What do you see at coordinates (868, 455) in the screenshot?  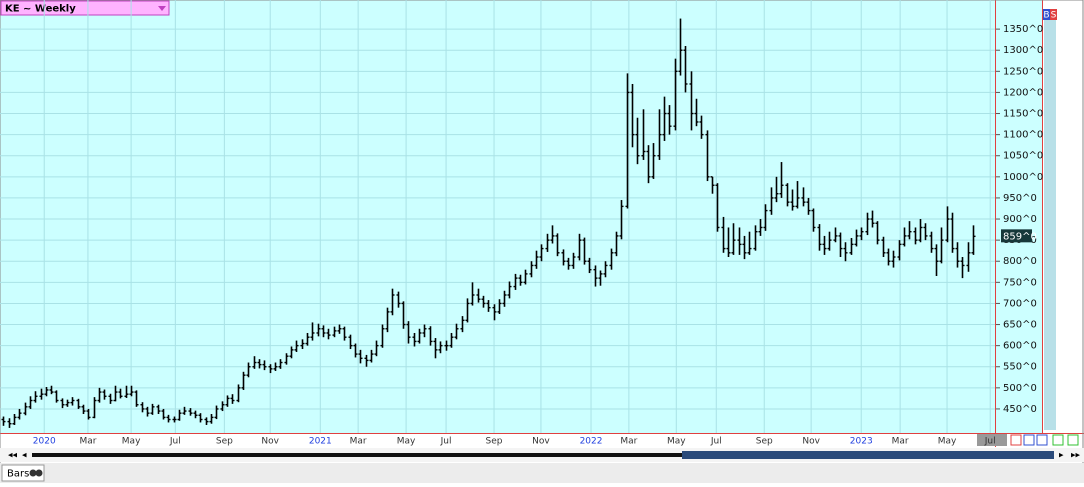 I see `scrollbar-thumb` at bounding box center [868, 455].